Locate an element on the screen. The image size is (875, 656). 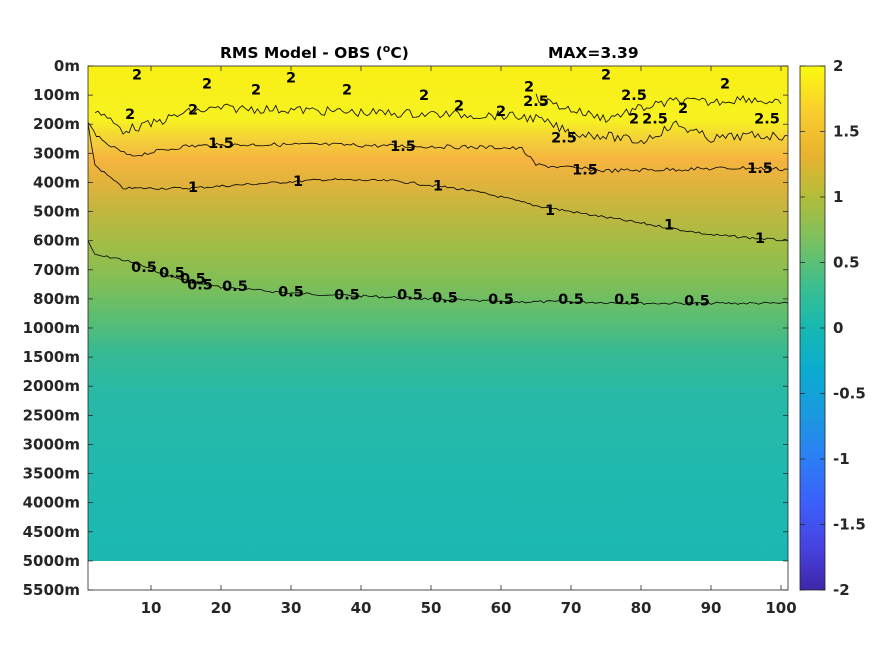
x-tick-label: 10 is located at coordinates (151, 608).